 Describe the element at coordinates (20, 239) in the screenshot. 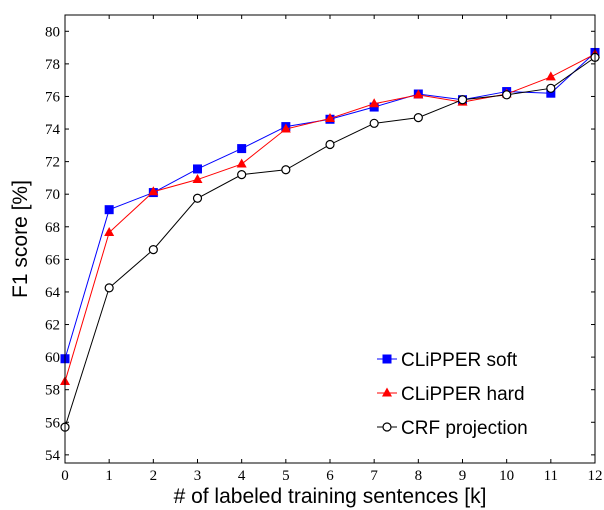

I see `y-axis-label: F1 score [%]` at that location.